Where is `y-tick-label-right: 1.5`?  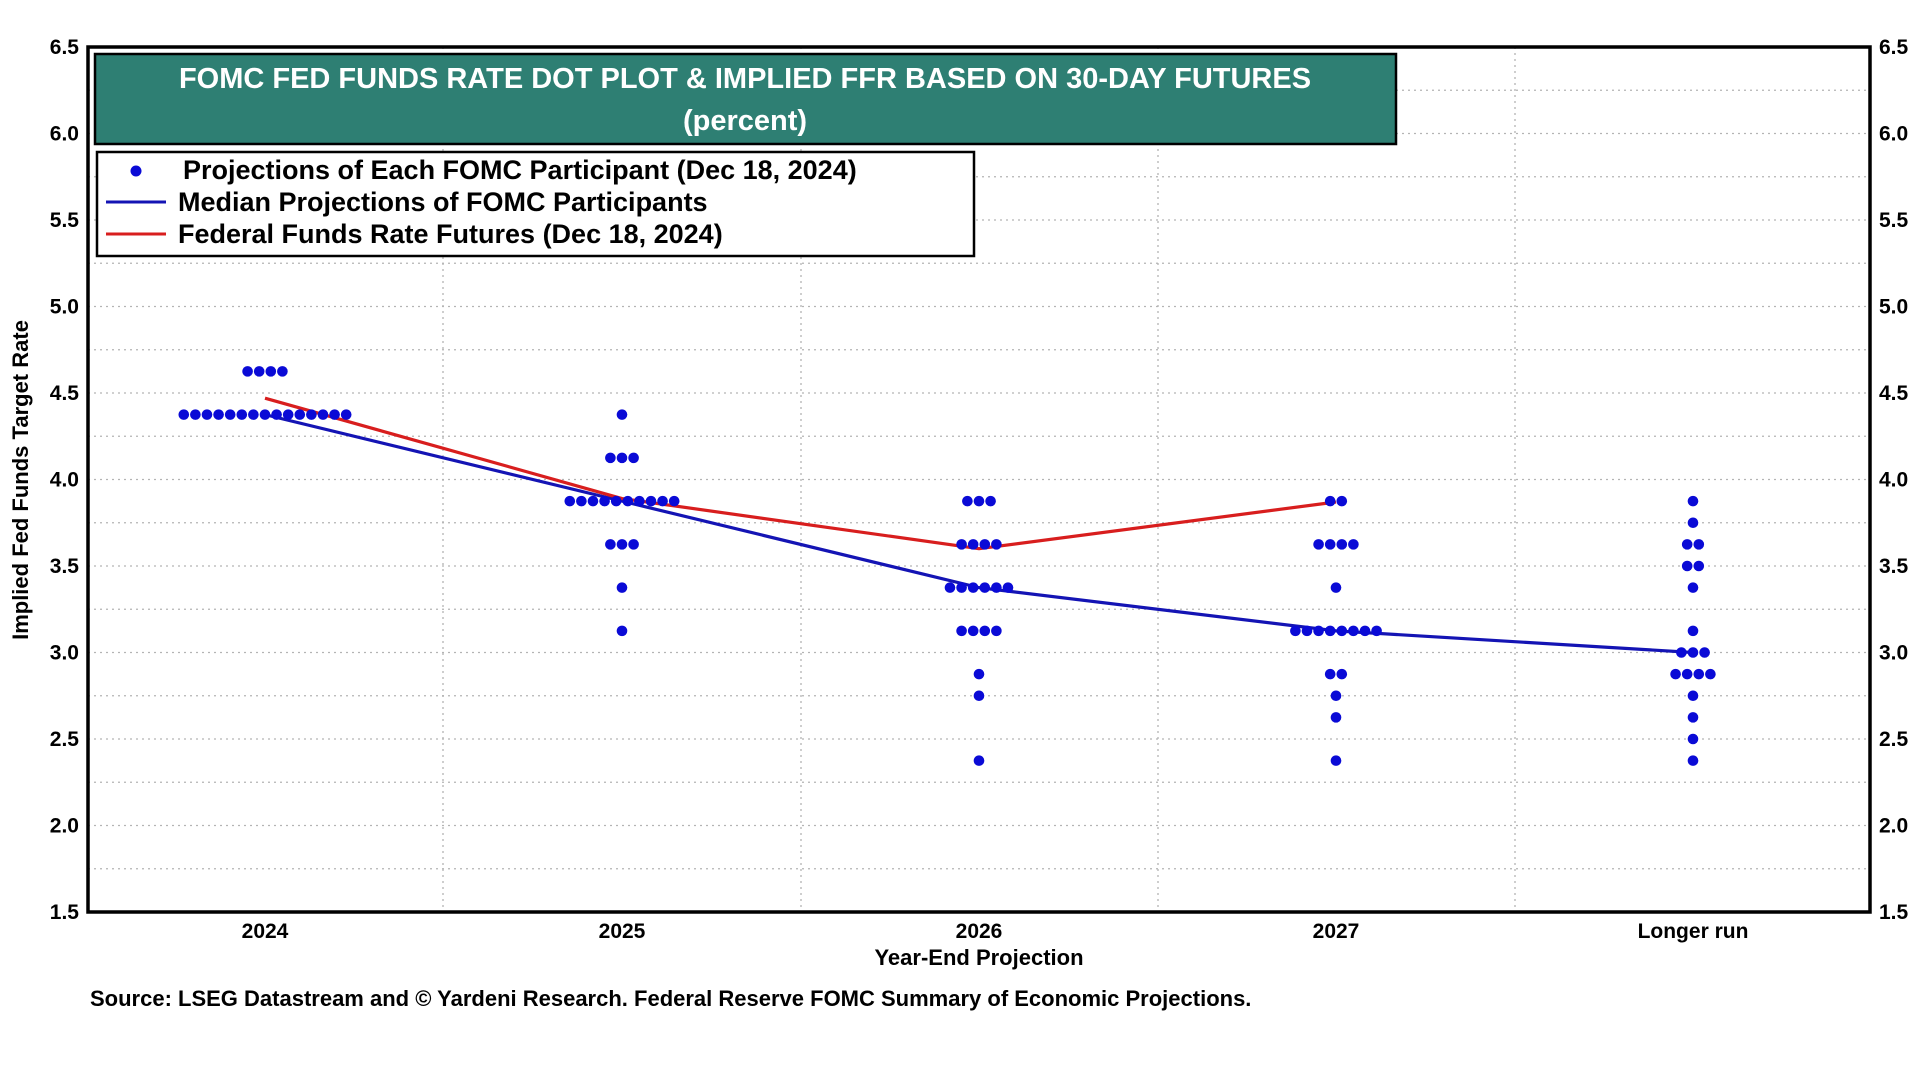
y-tick-label-right: 1.5 is located at coordinates (1894, 912).